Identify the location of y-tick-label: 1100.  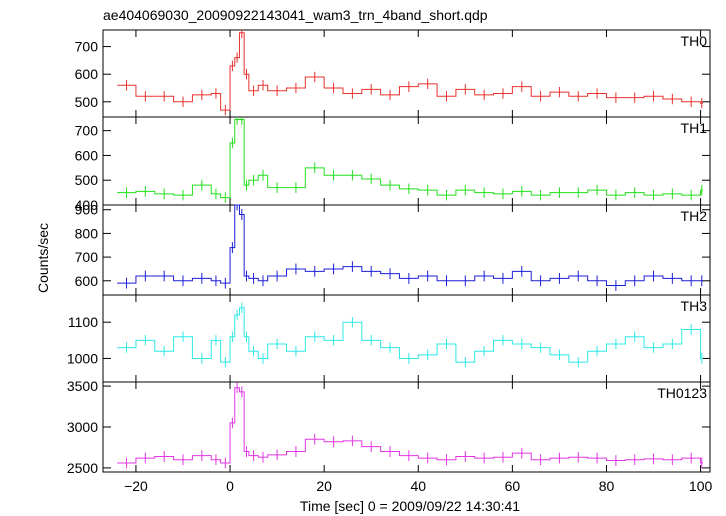
(83, 322).